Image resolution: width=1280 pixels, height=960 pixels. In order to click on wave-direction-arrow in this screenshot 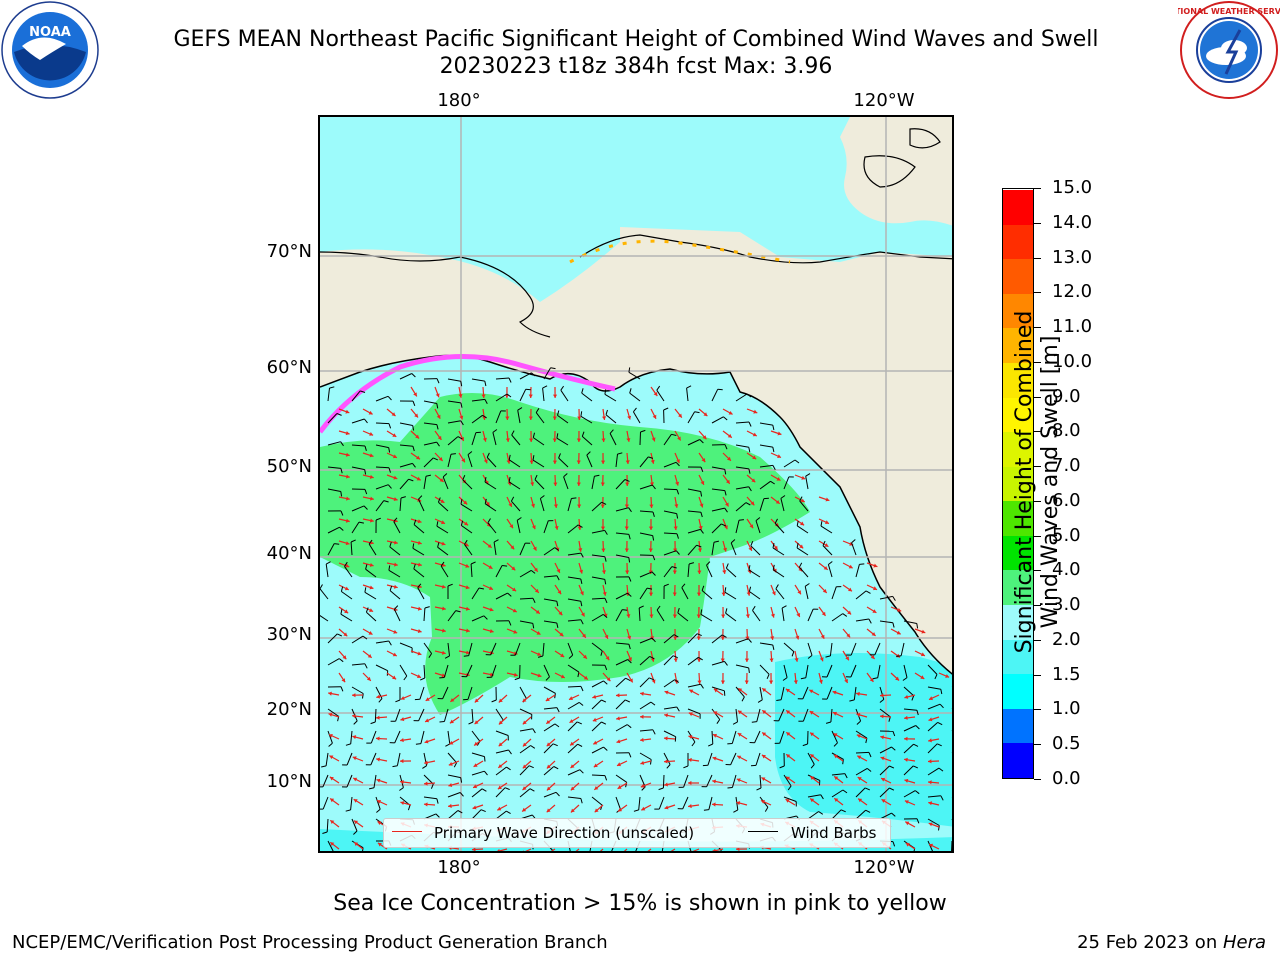, I will do `click(649, 849)`.